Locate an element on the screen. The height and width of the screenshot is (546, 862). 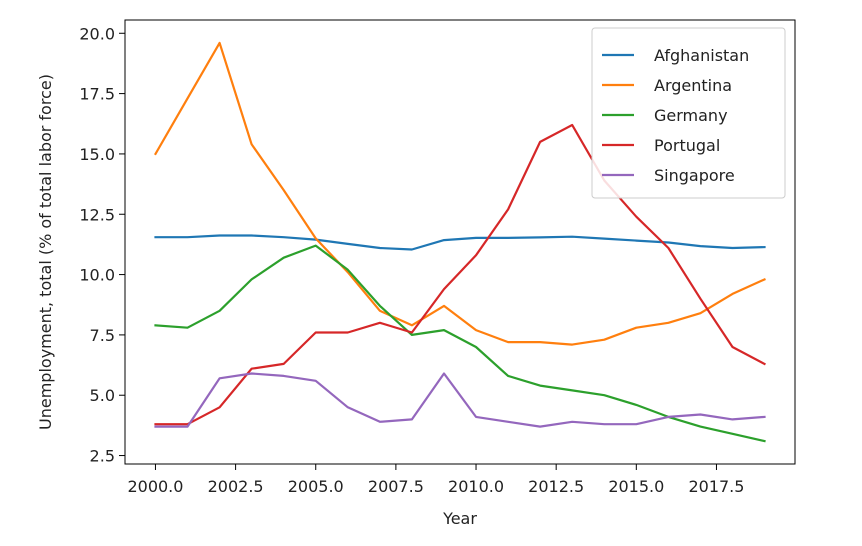
x-tick-label: 2015.0 is located at coordinates (636, 486).